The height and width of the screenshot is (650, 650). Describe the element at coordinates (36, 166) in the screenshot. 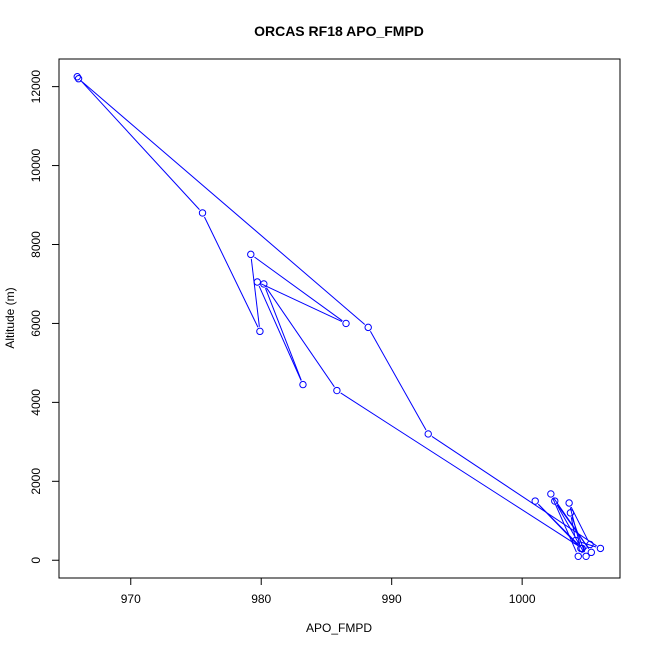

I see `y-tick-label: 10000` at that location.